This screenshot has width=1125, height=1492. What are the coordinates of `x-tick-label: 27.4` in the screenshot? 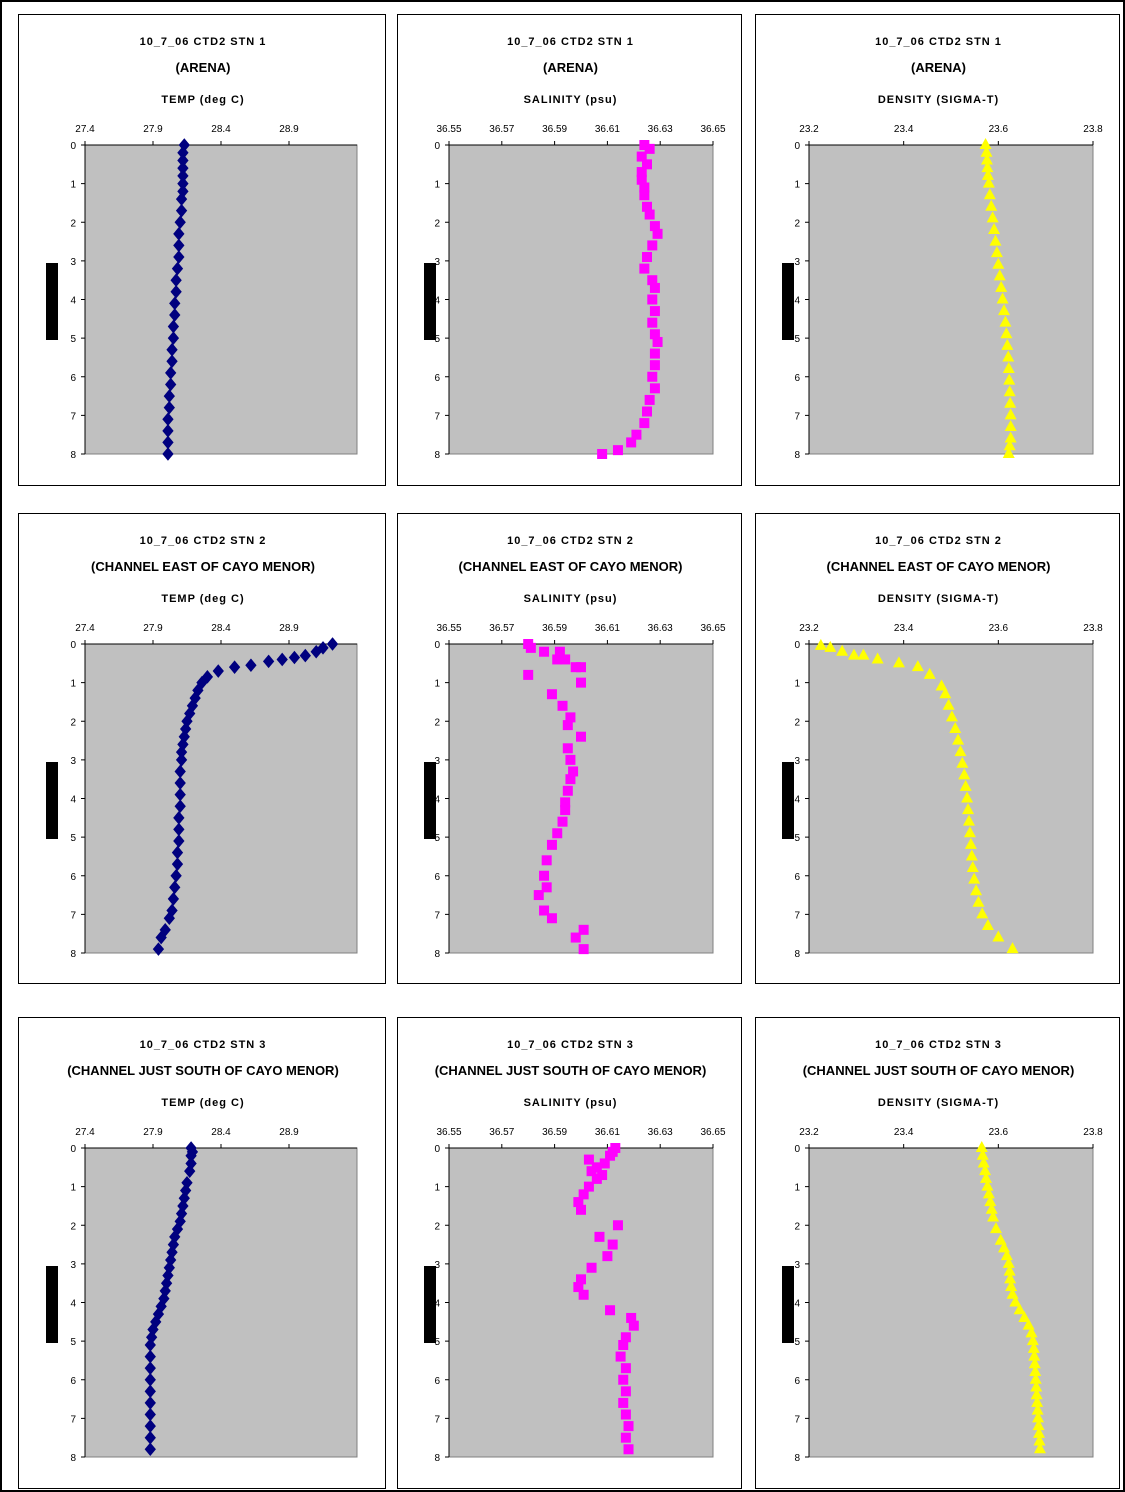 It's located at (85, 628).